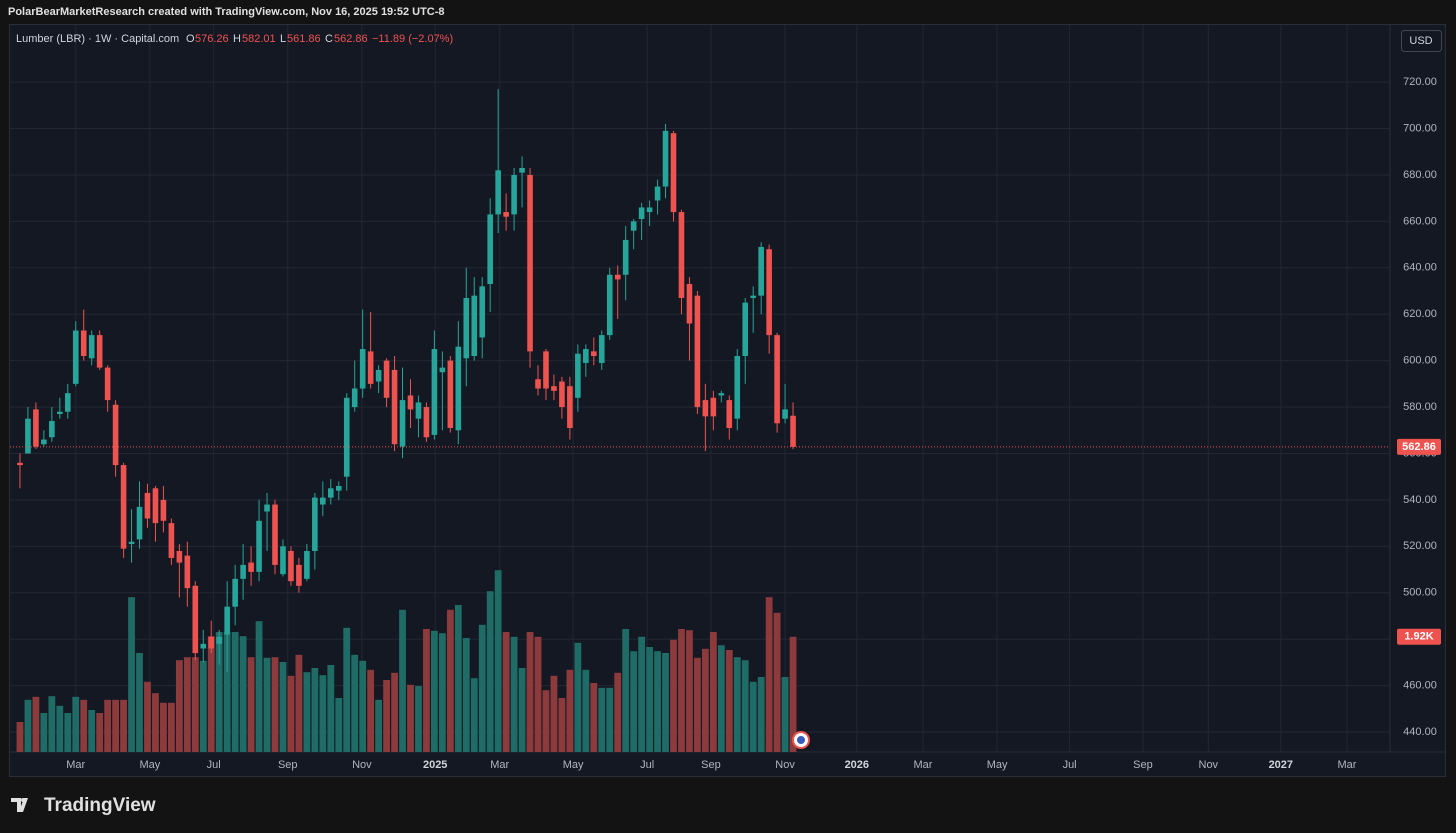  What do you see at coordinates (237, 39) in the screenshot?
I see `ohlc-key: H` at bounding box center [237, 39].